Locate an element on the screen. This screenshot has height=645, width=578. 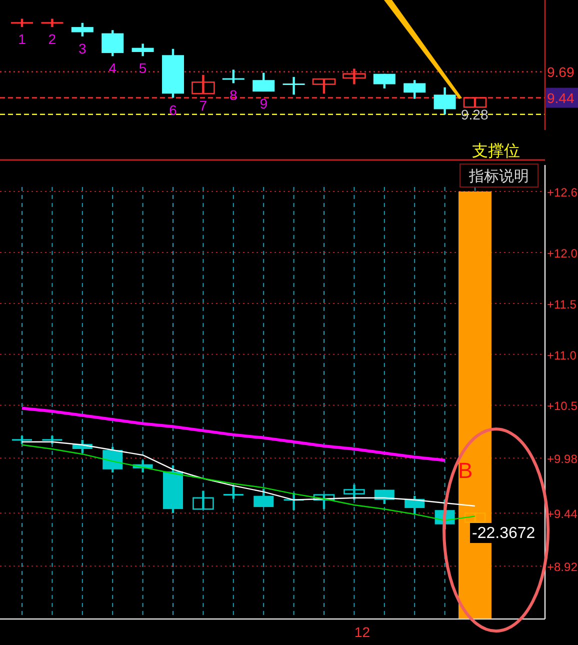
text: 2 is located at coordinates (52, 39).